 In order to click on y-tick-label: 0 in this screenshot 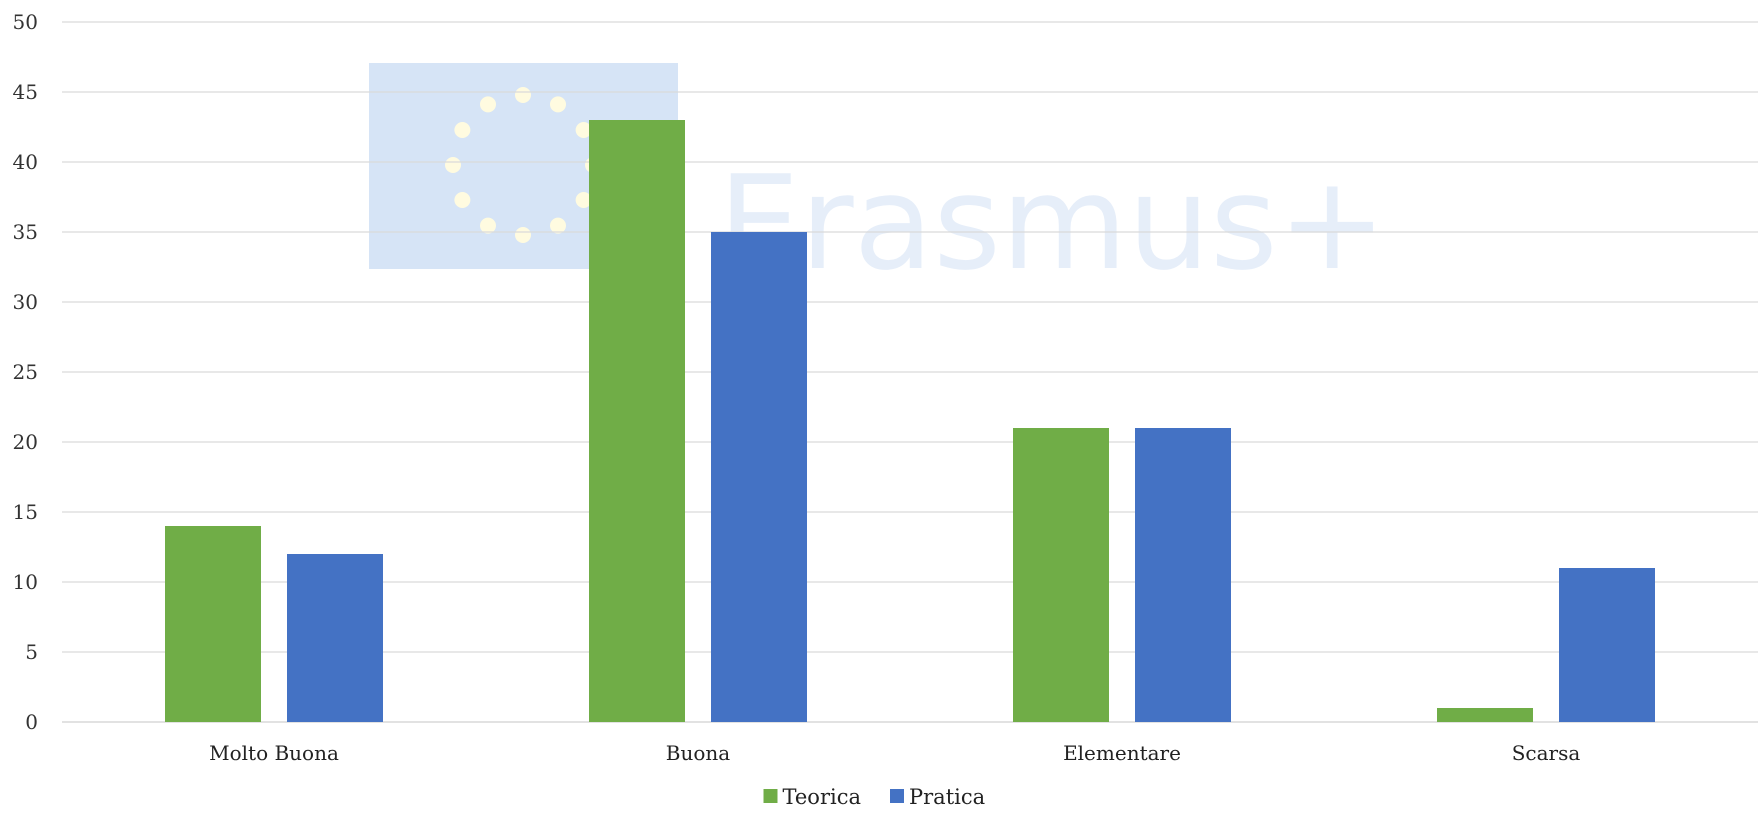, I will do `click(31, 722)`.